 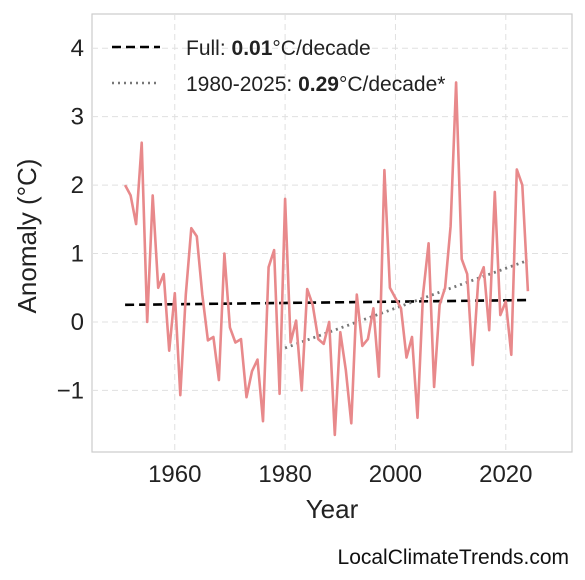 What do you see at coordinates (252, 48) in the screenshot?
I see `legend-full-rate: 0.01` at bounding box center [252, 48].